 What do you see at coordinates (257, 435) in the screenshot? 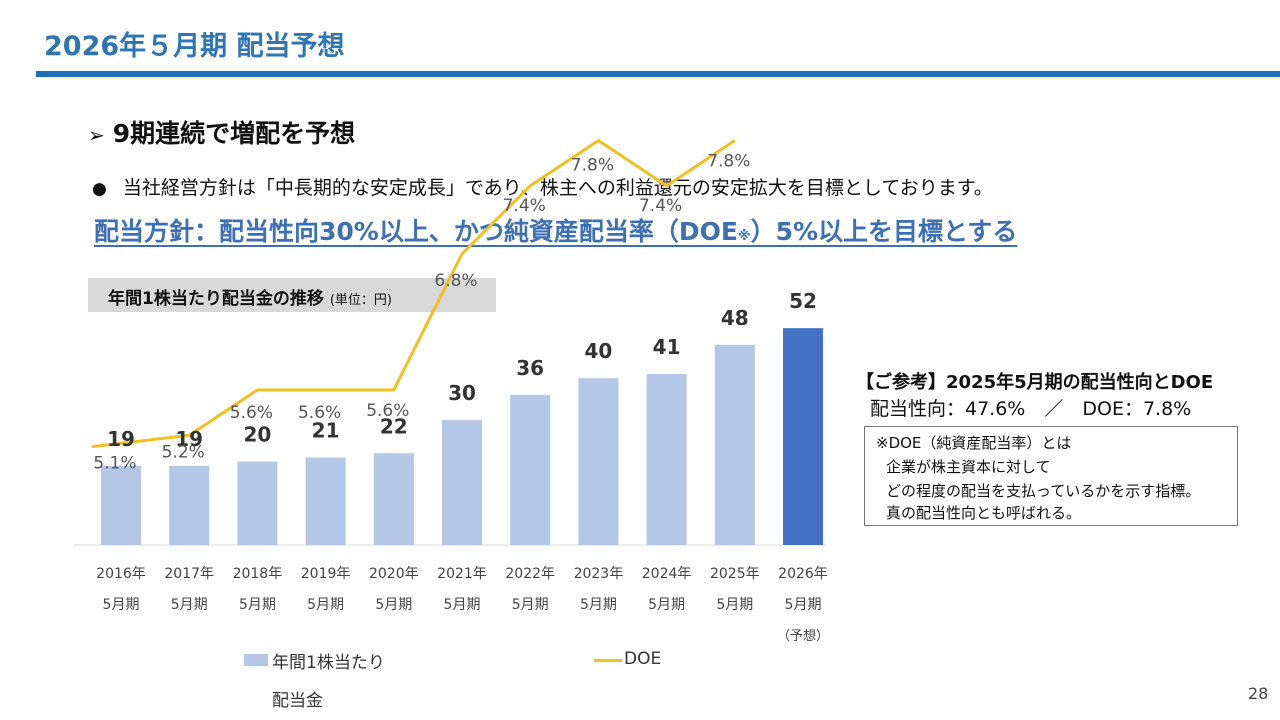
I see `bar-value-label: 20` at bounding box center [257, 435].